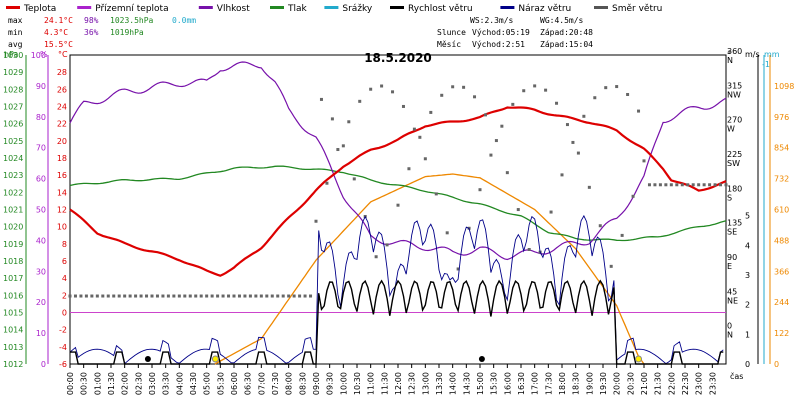  I want to click on time-tick-label: 05:00, so click(207, 383).